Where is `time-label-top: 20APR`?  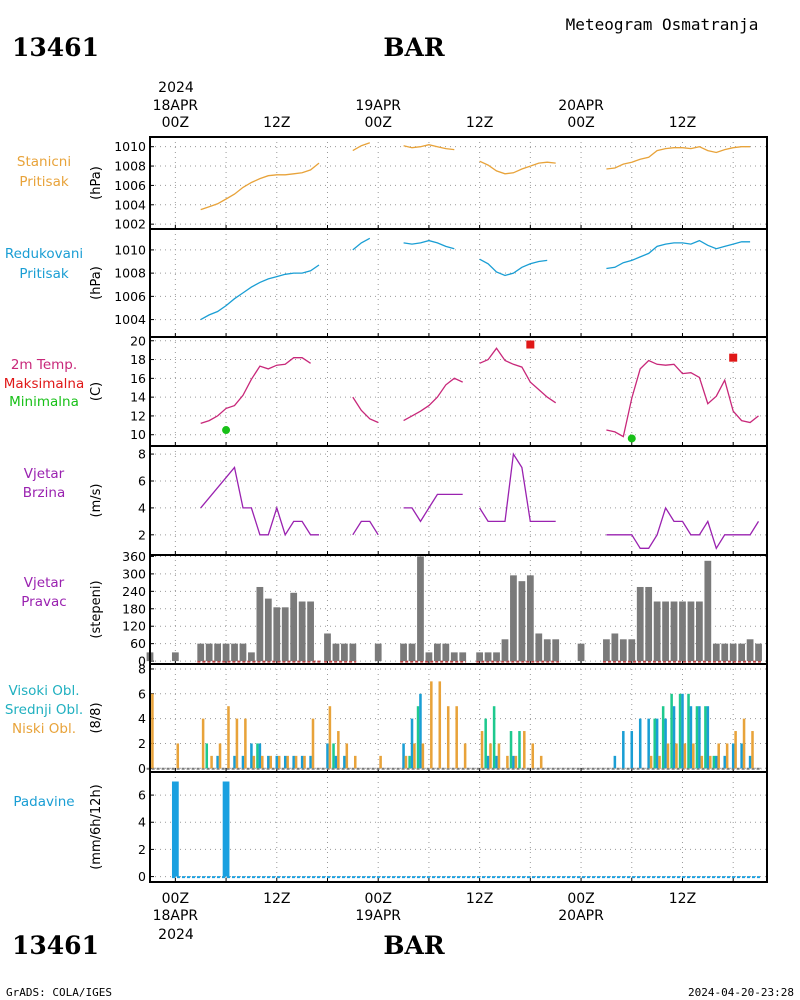
time-label-top: 20APR is located at coordinates (581, 106).